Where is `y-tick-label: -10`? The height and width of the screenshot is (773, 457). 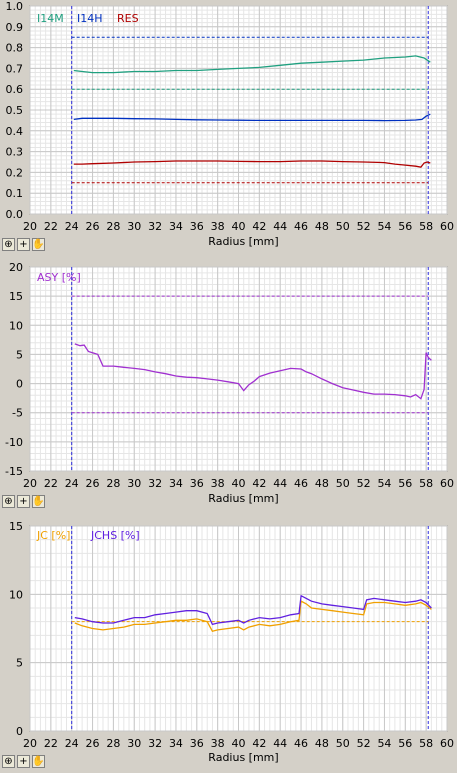 y-tick-label: -10 is located at coordinates (14, 442).